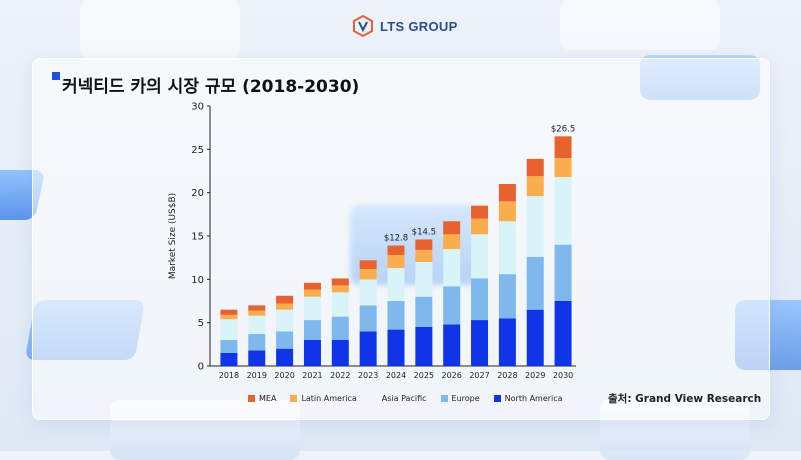 The image size is (801, 460). I want to click on legend-label: North America, so click(533, 398).